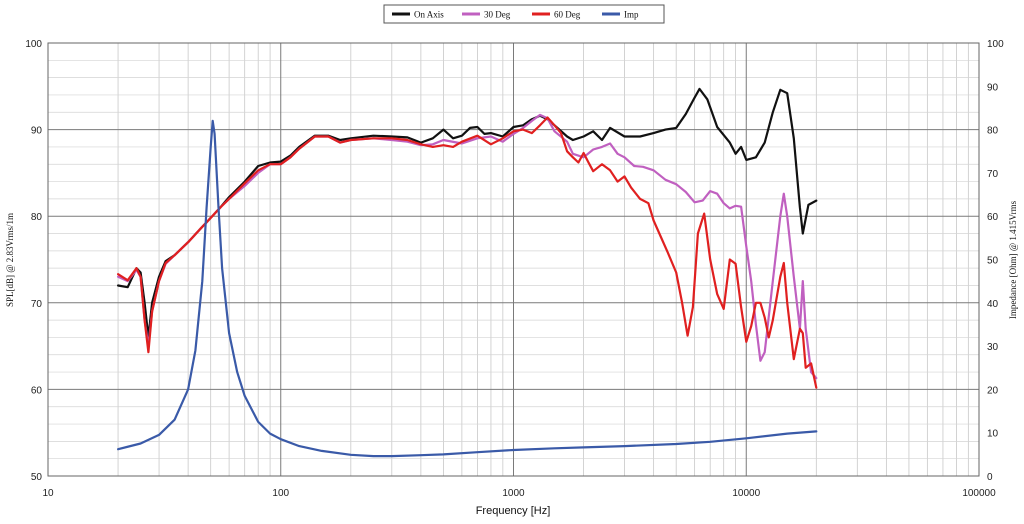 The height and width of the screenshot is (524, 1024). What do you see at coordinates (10, 260) in the screenshot?
I see `y-axis-title: SPL[dB] @ 2.83Vrms/1m` at bounding box center [10, 260].